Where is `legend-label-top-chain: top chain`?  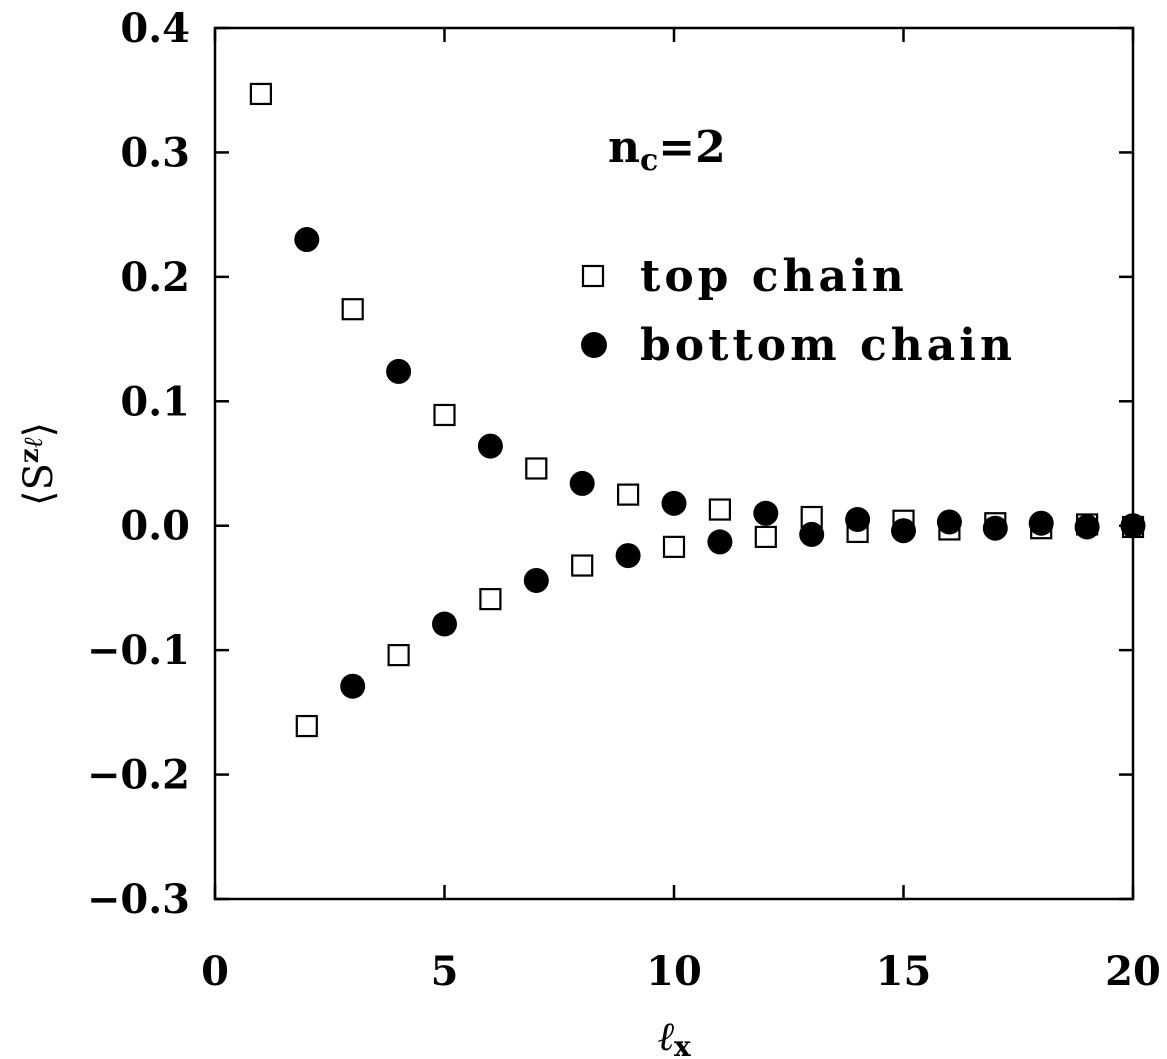
legend-label-top-chain: top chain is located at coordinates (774, 276).